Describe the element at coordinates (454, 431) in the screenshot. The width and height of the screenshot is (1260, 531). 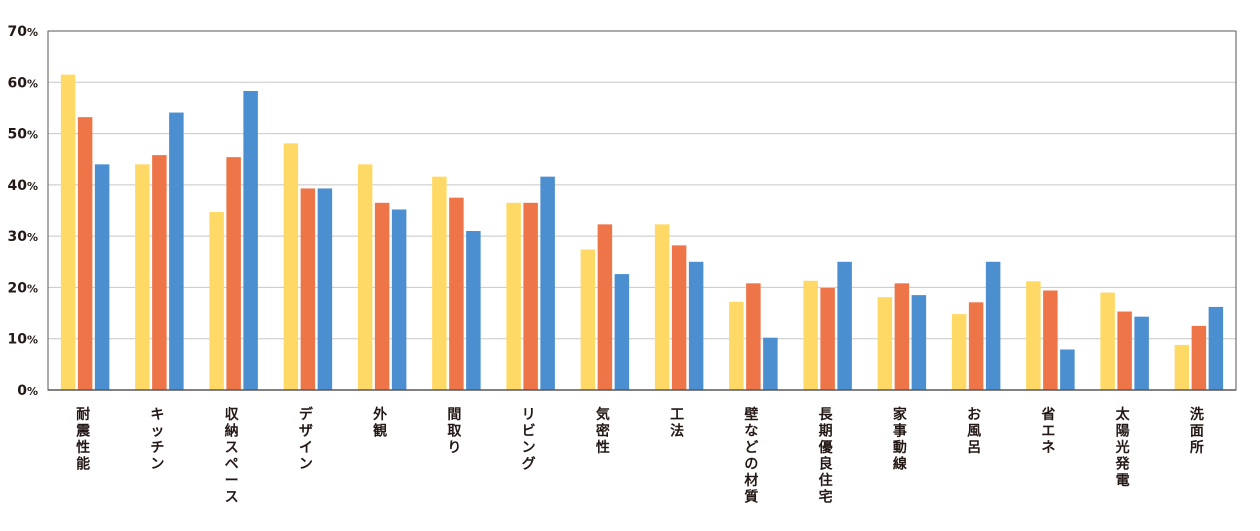
I see `category-label: 間取り` at that location.